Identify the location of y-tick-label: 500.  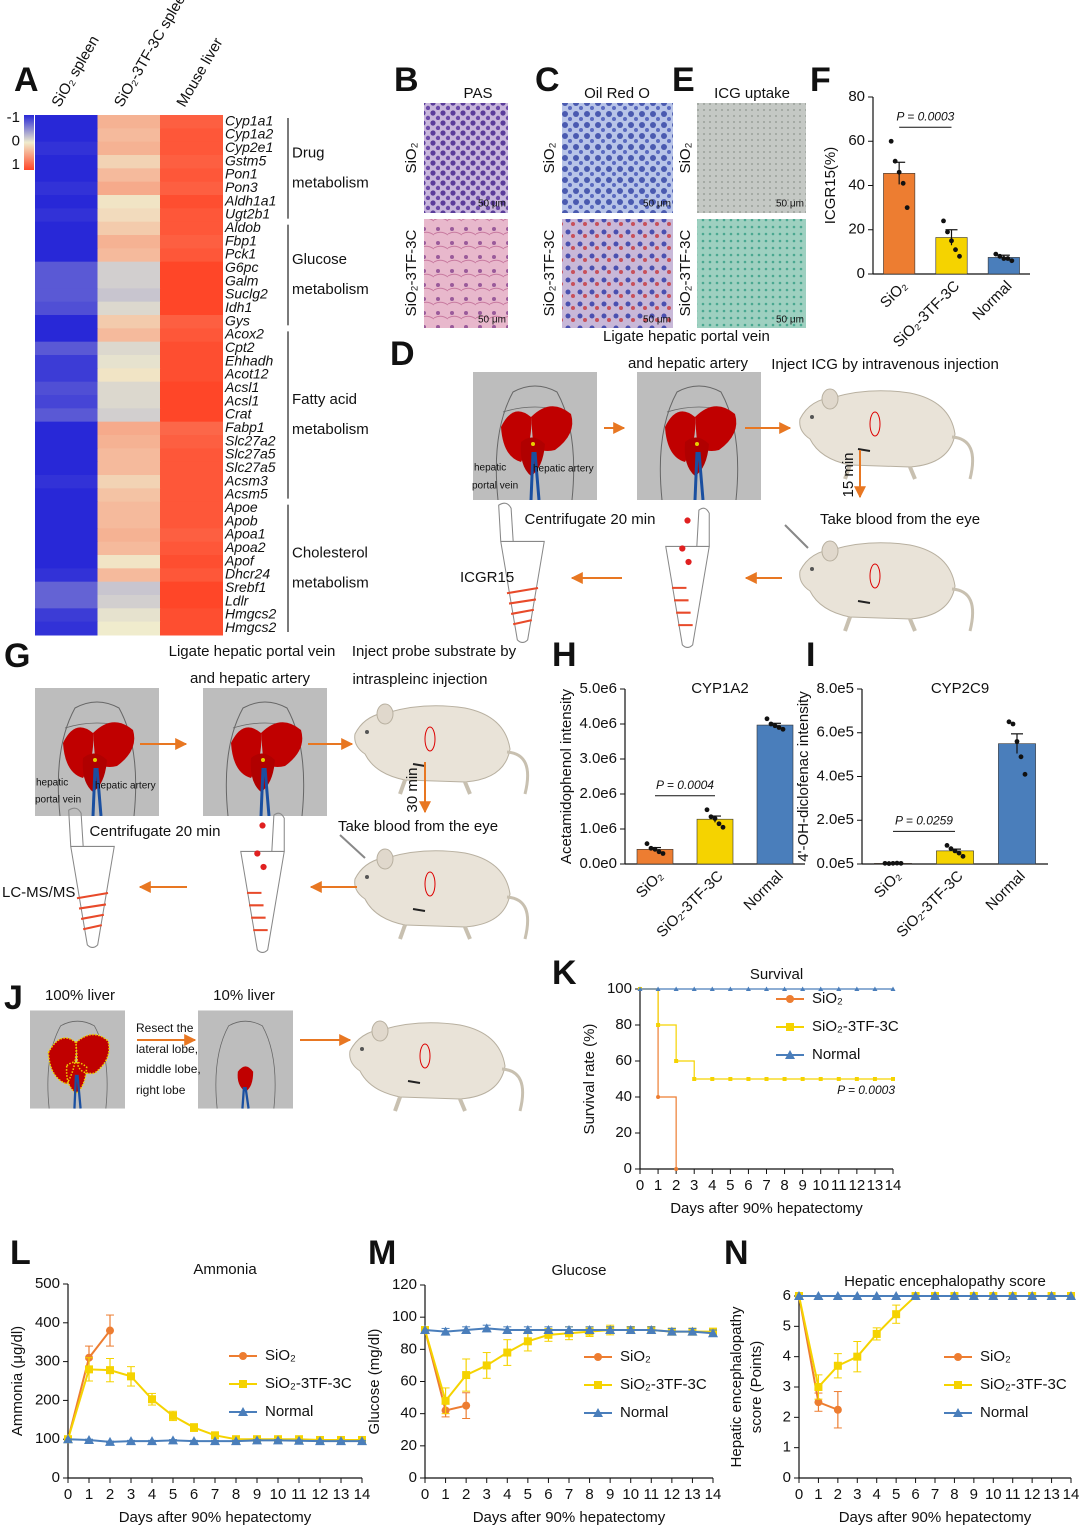
(47, 1283).